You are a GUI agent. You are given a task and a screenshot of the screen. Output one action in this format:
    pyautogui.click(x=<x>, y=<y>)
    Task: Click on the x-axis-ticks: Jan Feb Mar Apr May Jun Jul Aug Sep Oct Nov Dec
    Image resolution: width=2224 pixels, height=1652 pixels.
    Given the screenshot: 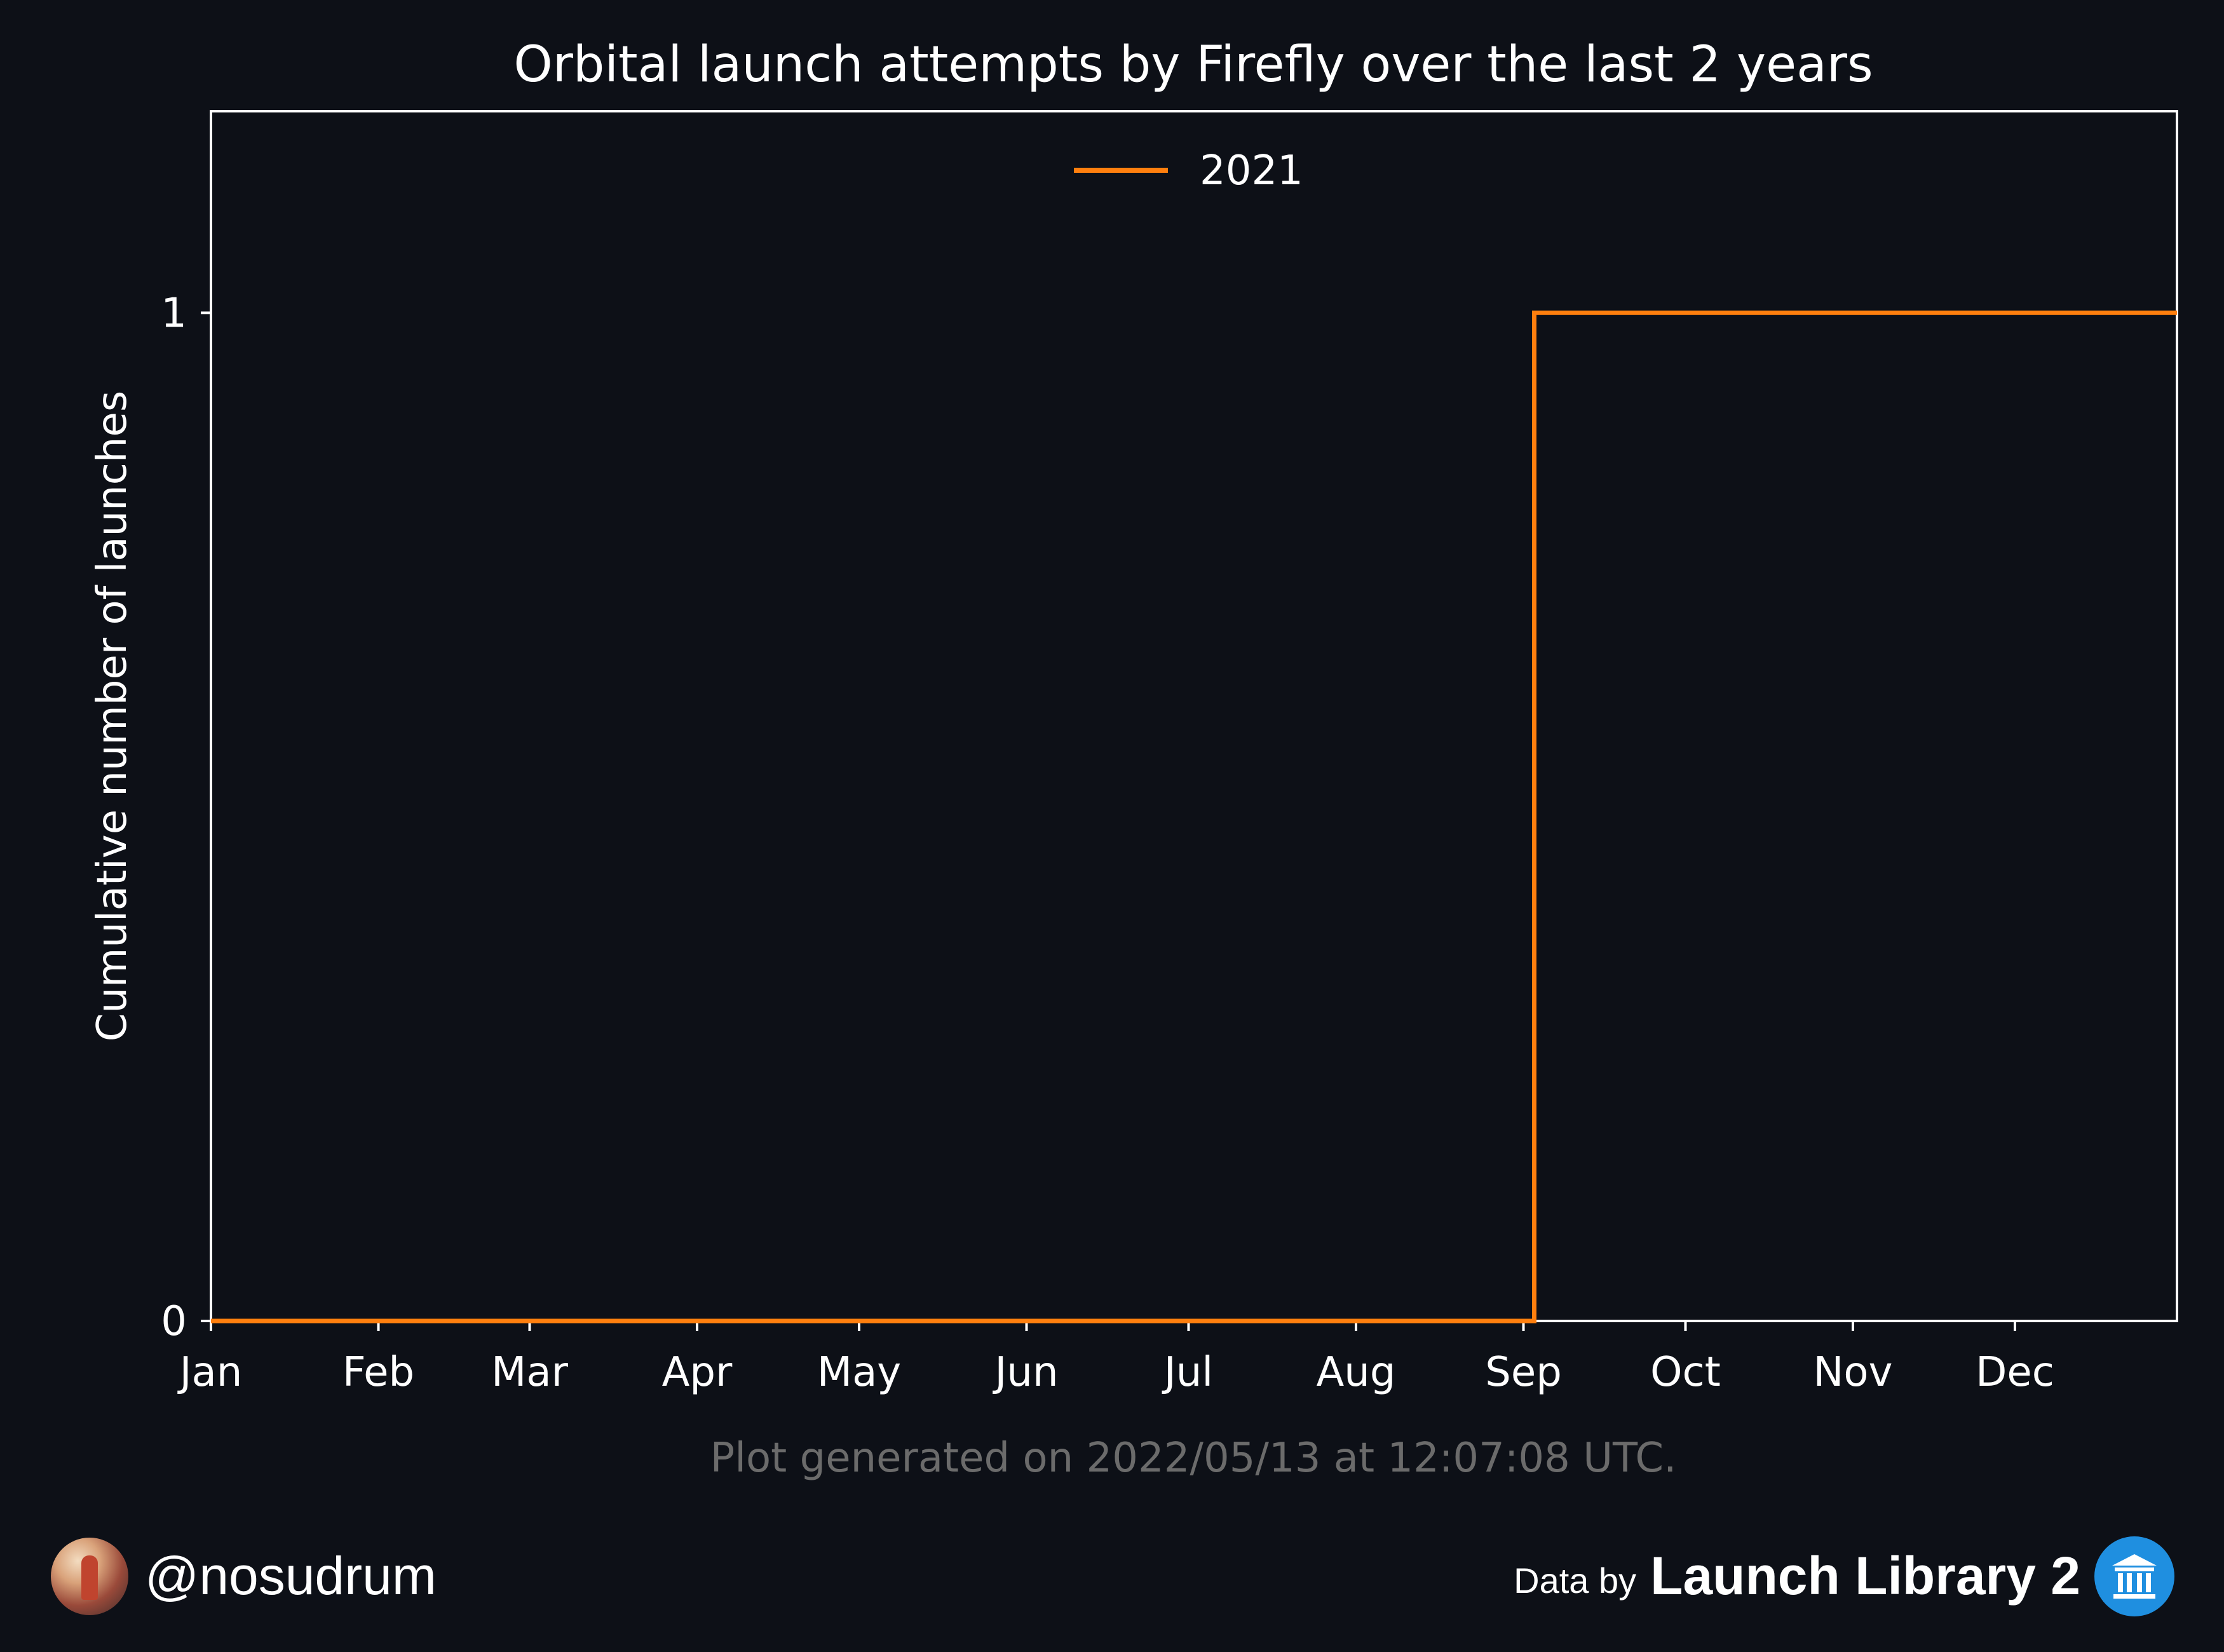 What is the action you would take?
    pyautogui.click(x=1115, y=1358)
    